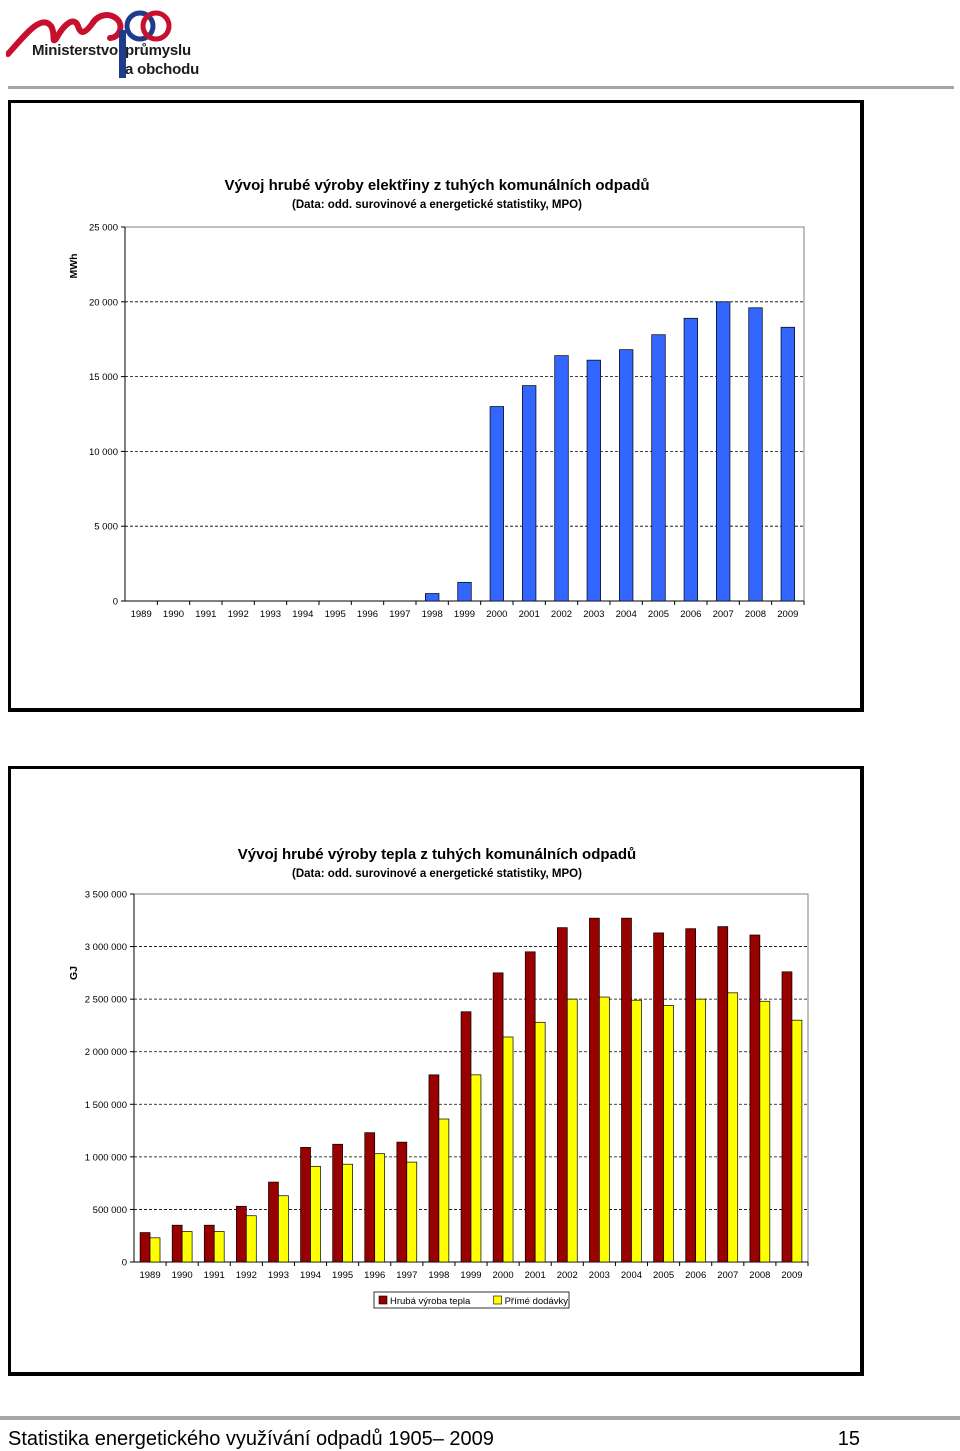  I want to click on bar-p-m-dod-vky-1997, so click(412, 1212).